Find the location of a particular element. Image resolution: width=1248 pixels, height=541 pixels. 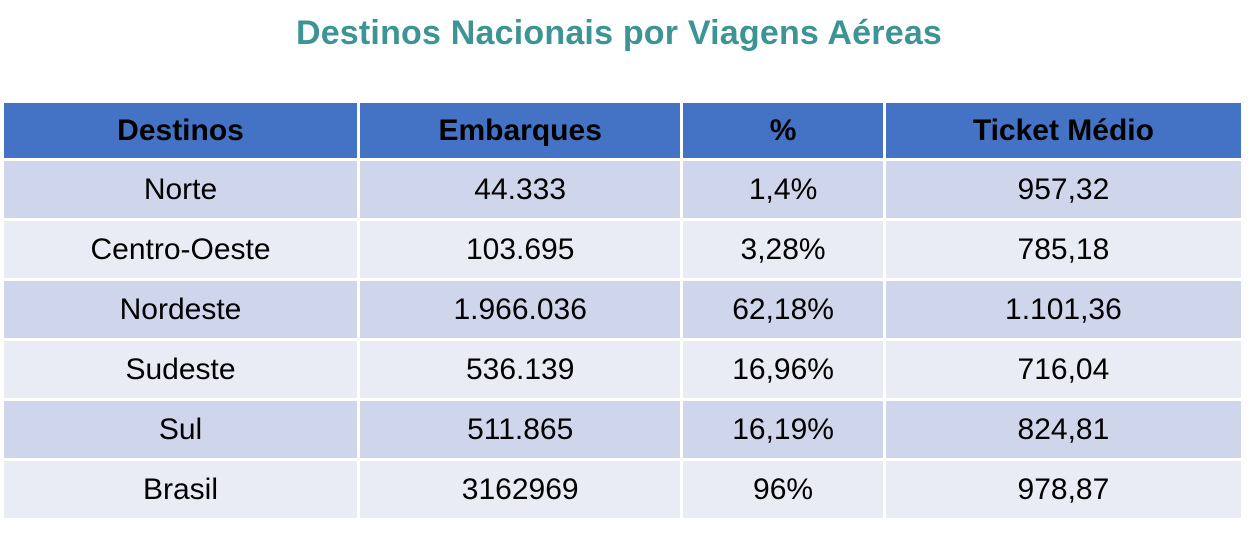

cell-embarques: 511.865 is located at coordinates (520, 429).